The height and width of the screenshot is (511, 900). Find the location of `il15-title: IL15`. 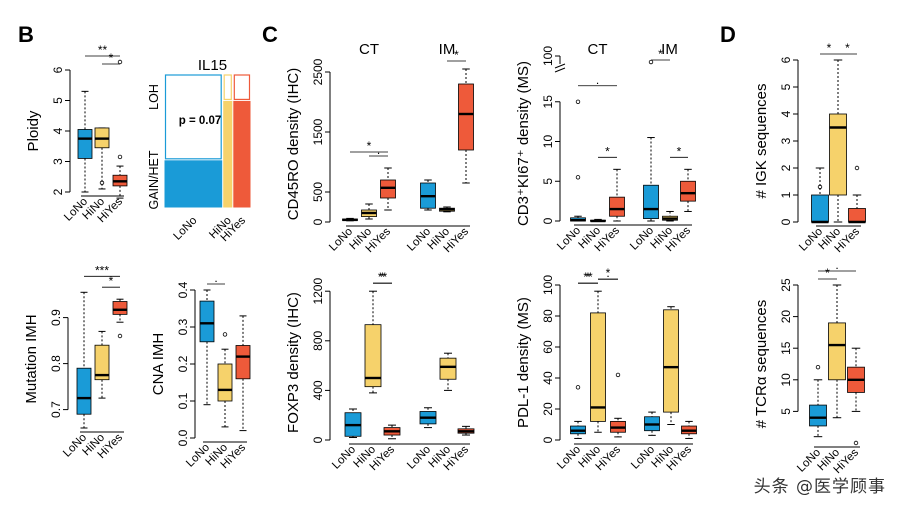

il15-title: IL15 is located at coordinates (212, 65).